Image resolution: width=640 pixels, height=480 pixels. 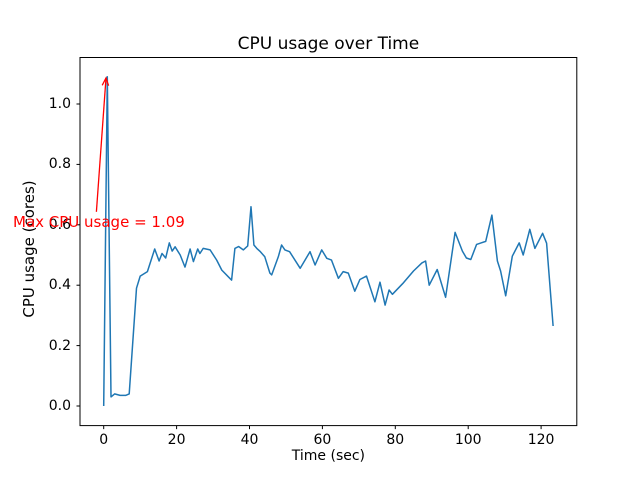 I want to click on x-tick-label: 80, so click(x=395, y=439).